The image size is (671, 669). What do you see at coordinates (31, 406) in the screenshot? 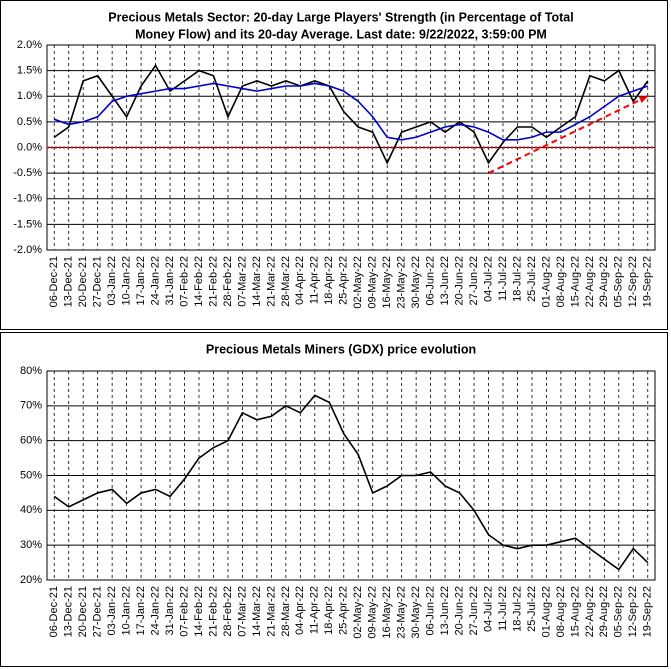
I see `y-tick-label: 70%` at bounding box center [31, 406].